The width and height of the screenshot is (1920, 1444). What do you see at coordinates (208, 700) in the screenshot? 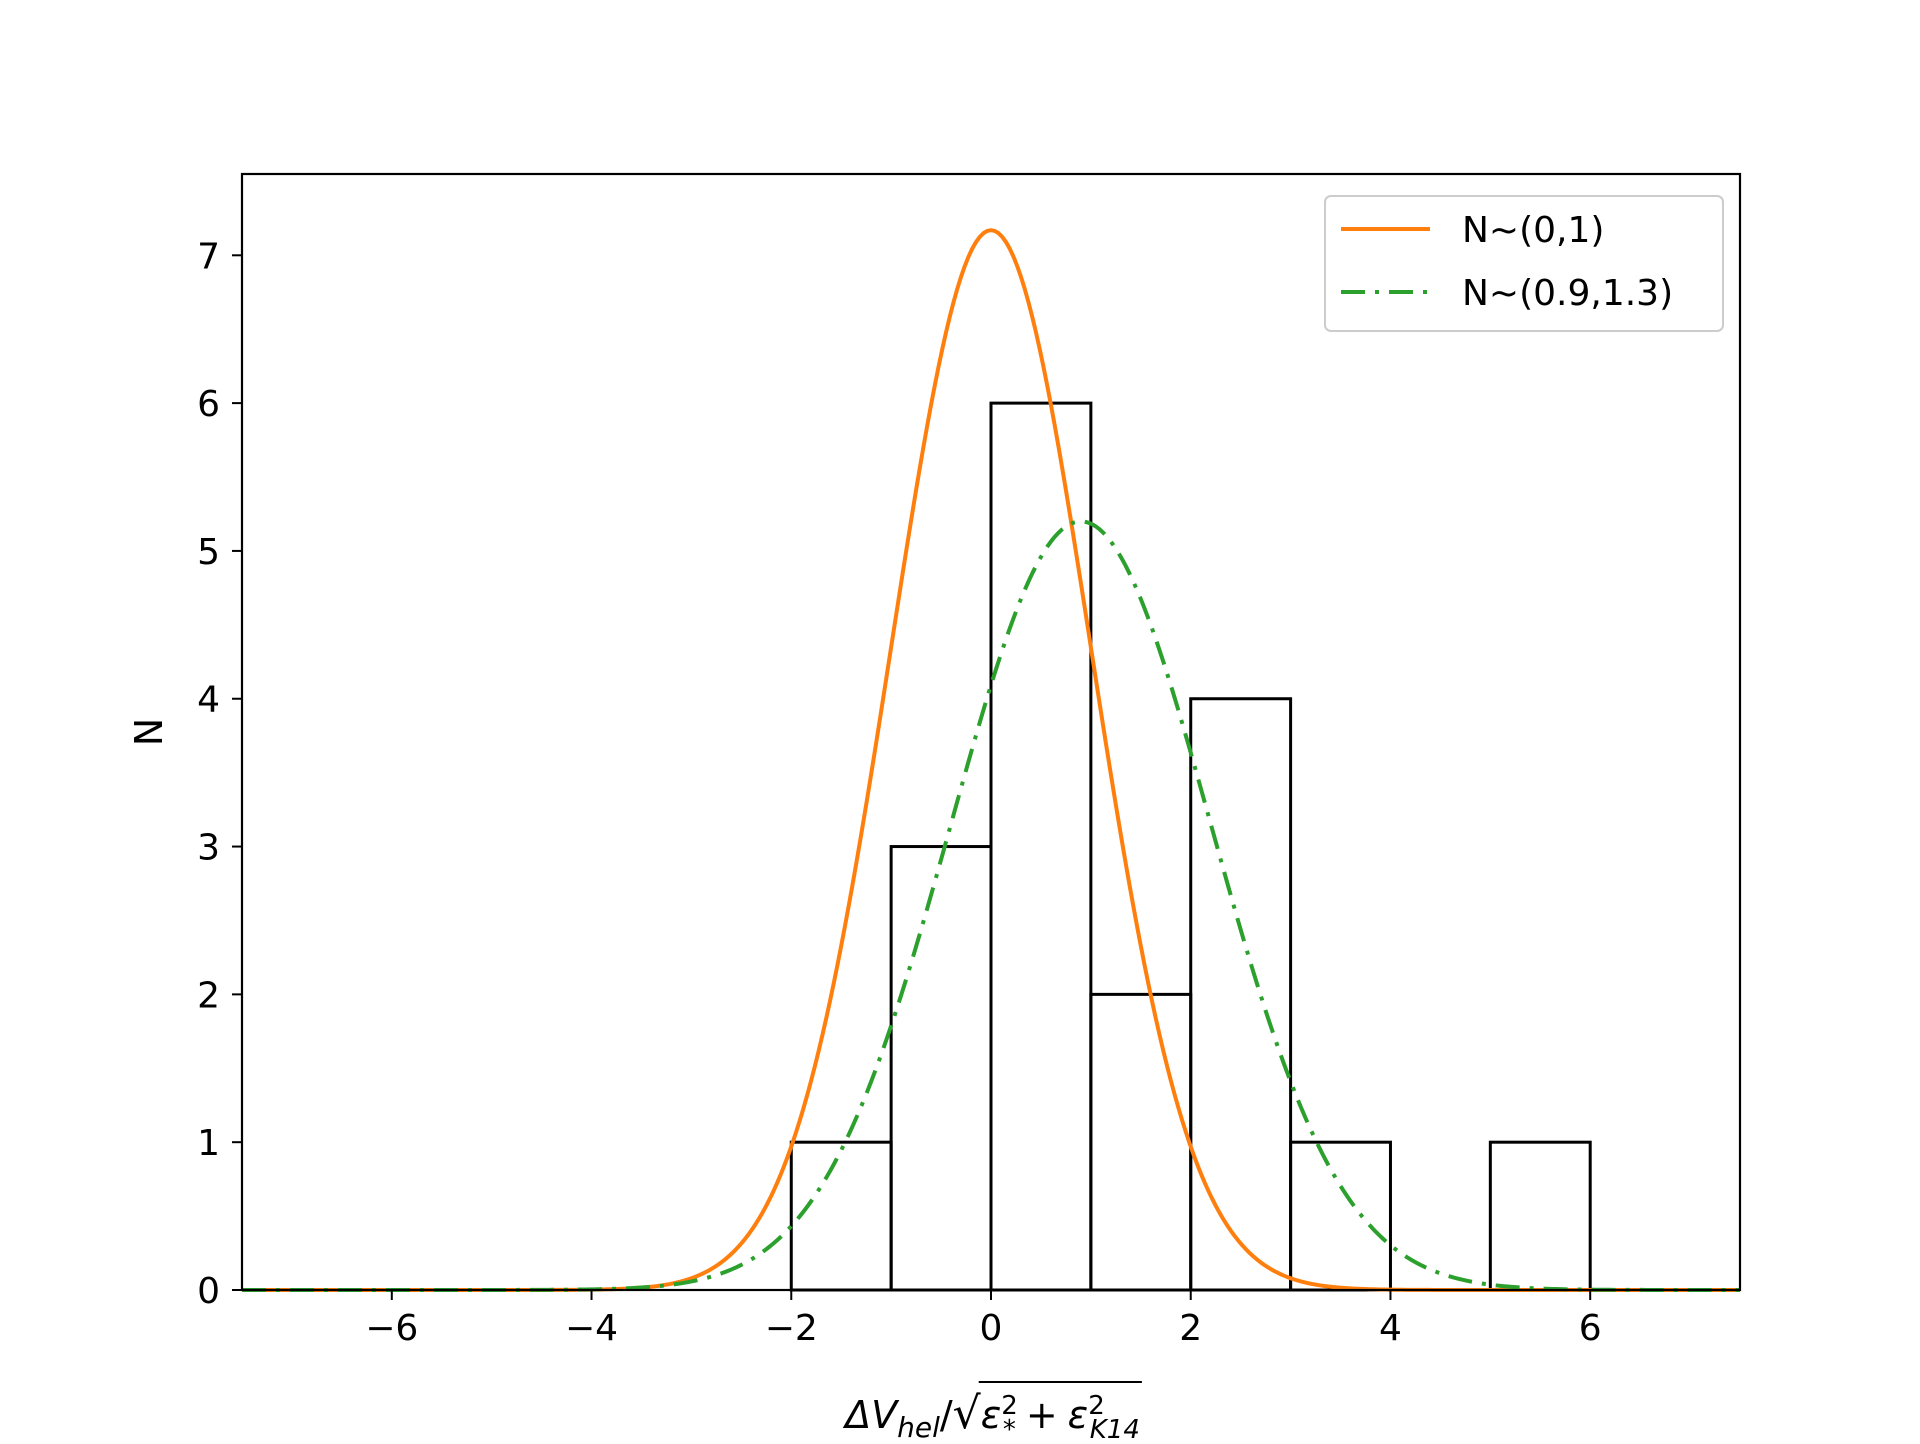
I see `y-tick-label: 4` at bounding box center [208, 700].